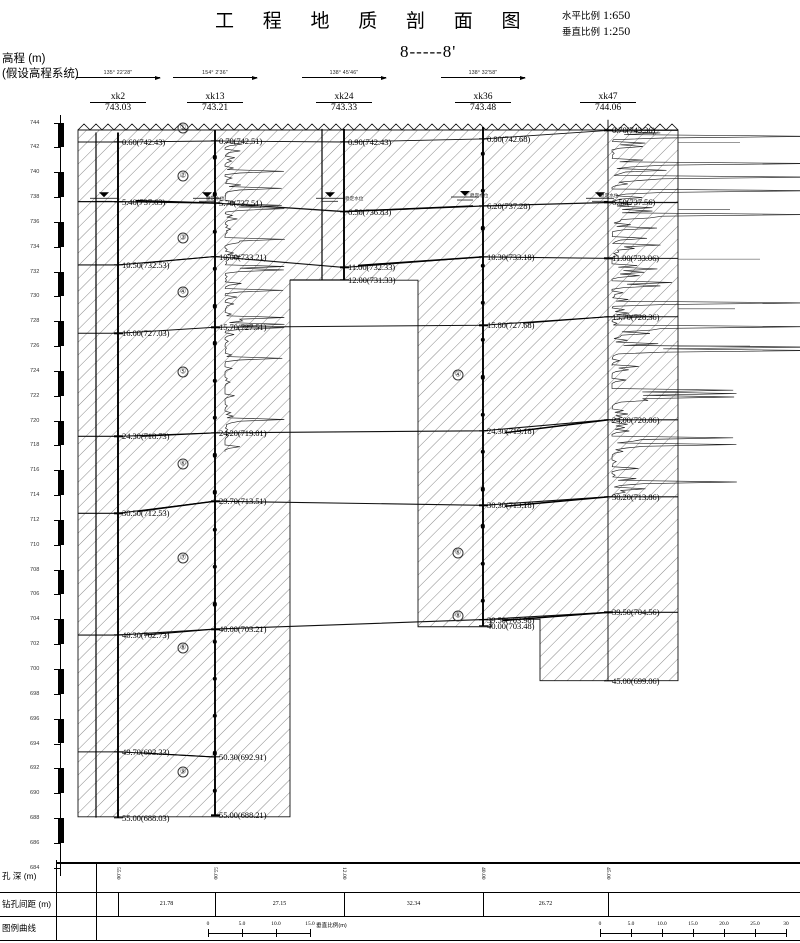 The height and width of the screenshot is (943, 800). I want to click on borehole-header-xk24: xk24 743.33, so click(344, 102).